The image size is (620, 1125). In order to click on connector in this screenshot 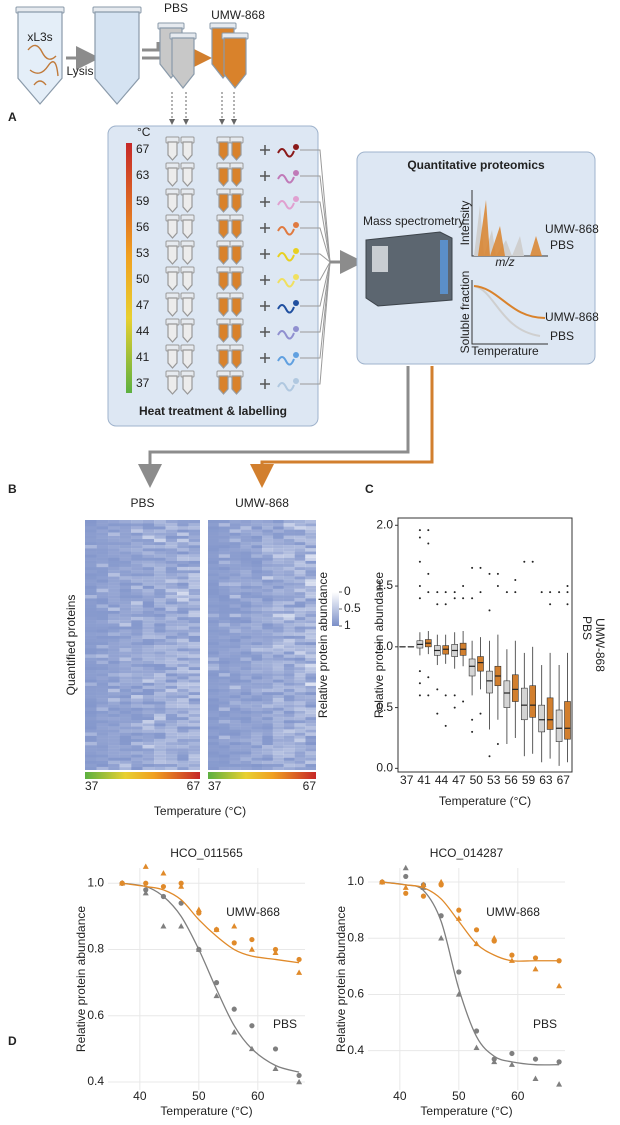, I will do `click(315, 323)`.